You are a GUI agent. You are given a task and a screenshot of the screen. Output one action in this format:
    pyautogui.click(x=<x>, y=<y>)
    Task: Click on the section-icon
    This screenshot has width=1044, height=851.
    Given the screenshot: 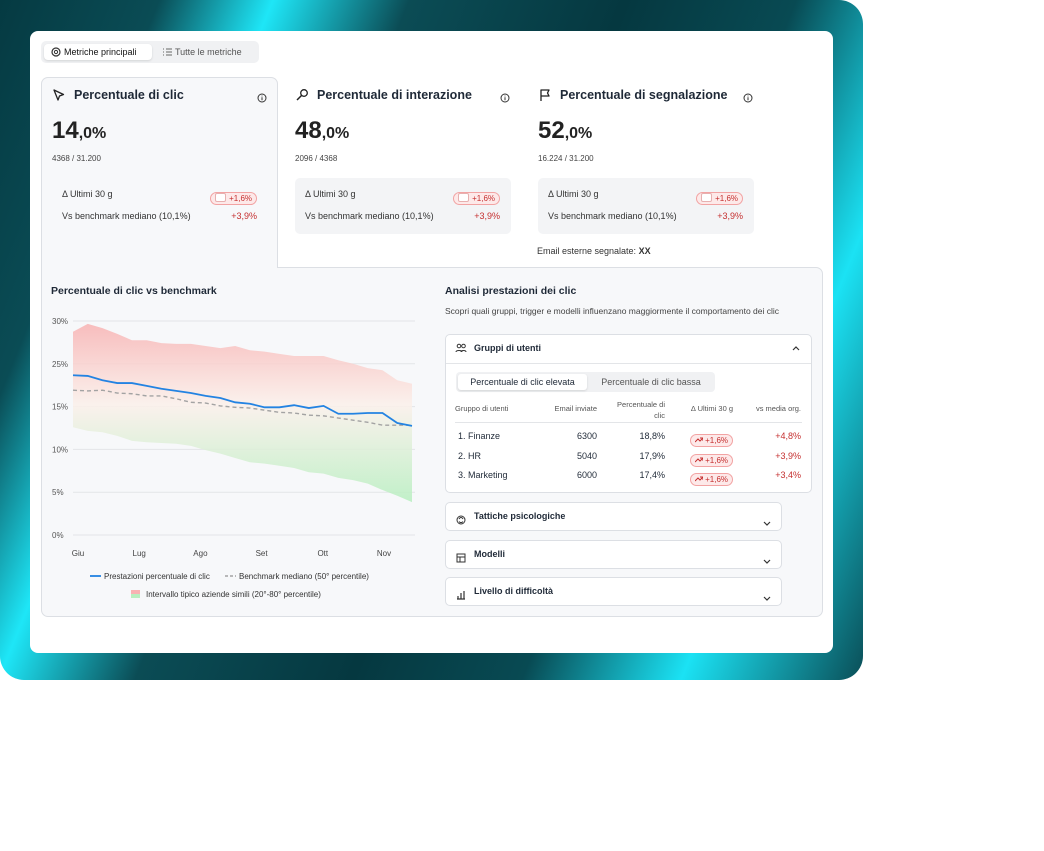 What is the action you would take?
    pyautogui.click(x=461, y=593)
    